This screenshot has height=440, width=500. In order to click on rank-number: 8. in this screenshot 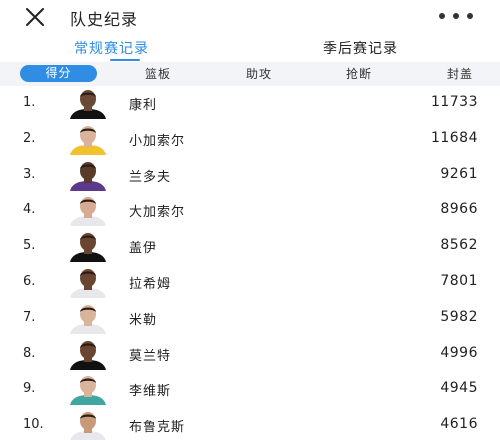, I will do `click(29, 353)`.